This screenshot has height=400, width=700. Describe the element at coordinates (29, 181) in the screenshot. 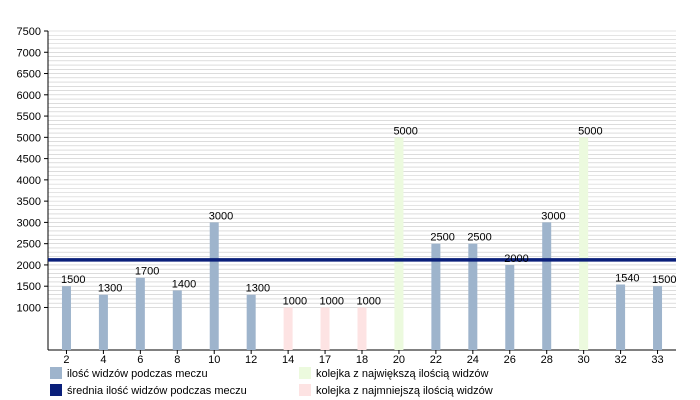

I see `y-tick-label: 4000` at that location.